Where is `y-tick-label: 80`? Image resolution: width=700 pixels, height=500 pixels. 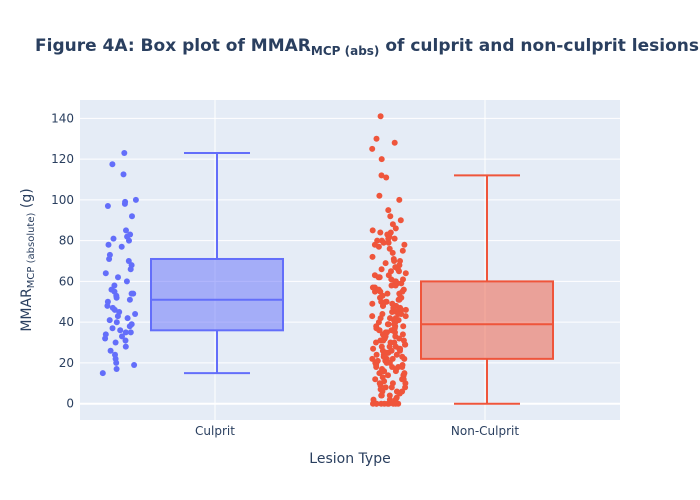
y-tick-label: 80 is located at coordinates (66, 241).